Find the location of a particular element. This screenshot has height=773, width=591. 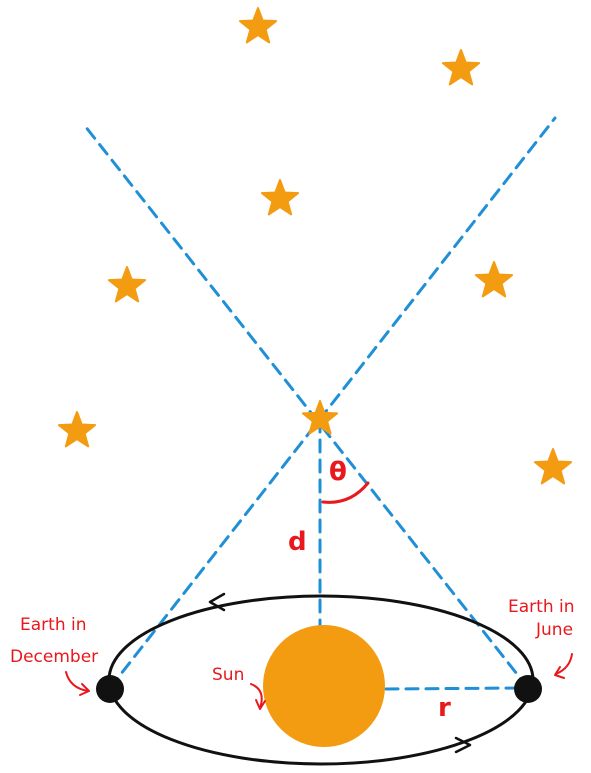

annotation-arrows is located at coordinates (319, 681).